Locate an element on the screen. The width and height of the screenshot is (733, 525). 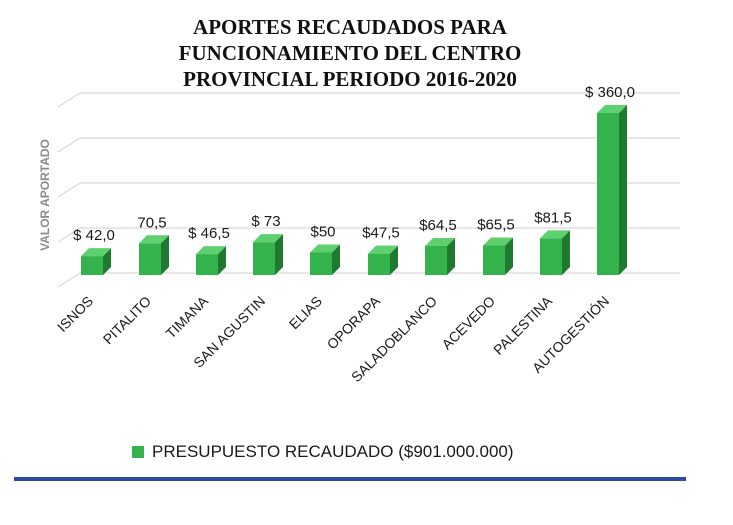
category-label: TIMANA is located at coordinates (186, 316).